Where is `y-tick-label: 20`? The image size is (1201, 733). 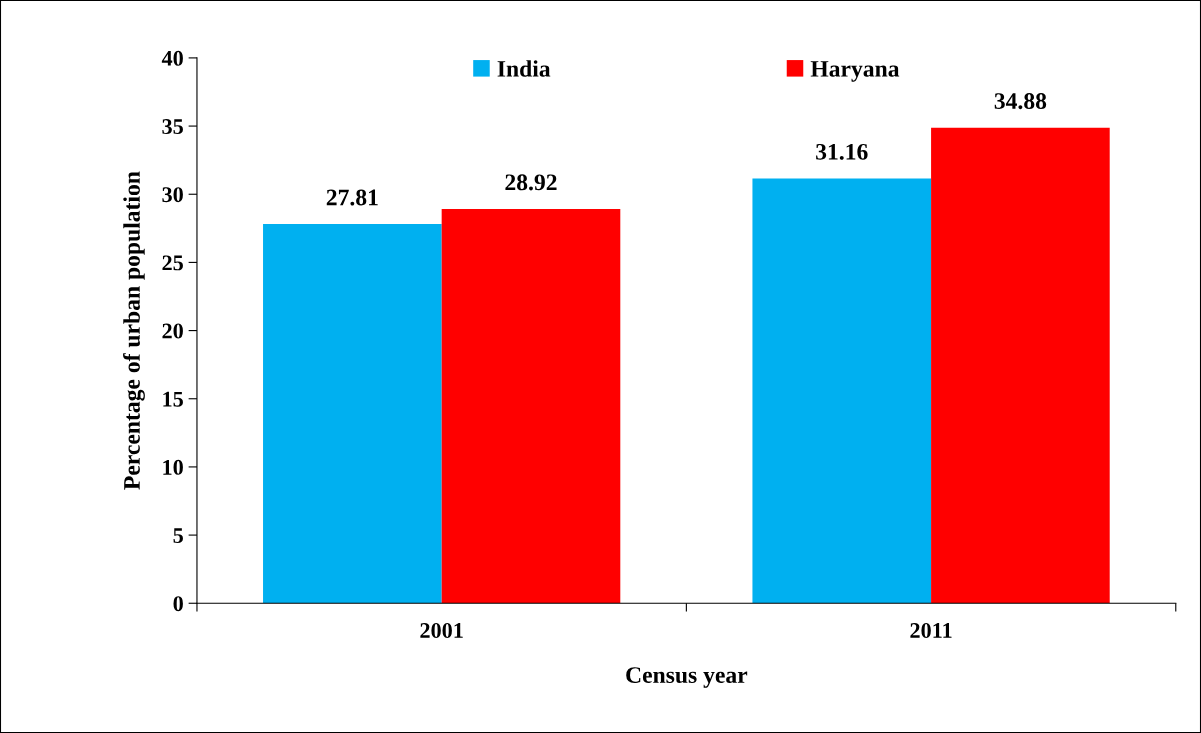
y-tick-label: 20 is located at coordinates (172, 331).